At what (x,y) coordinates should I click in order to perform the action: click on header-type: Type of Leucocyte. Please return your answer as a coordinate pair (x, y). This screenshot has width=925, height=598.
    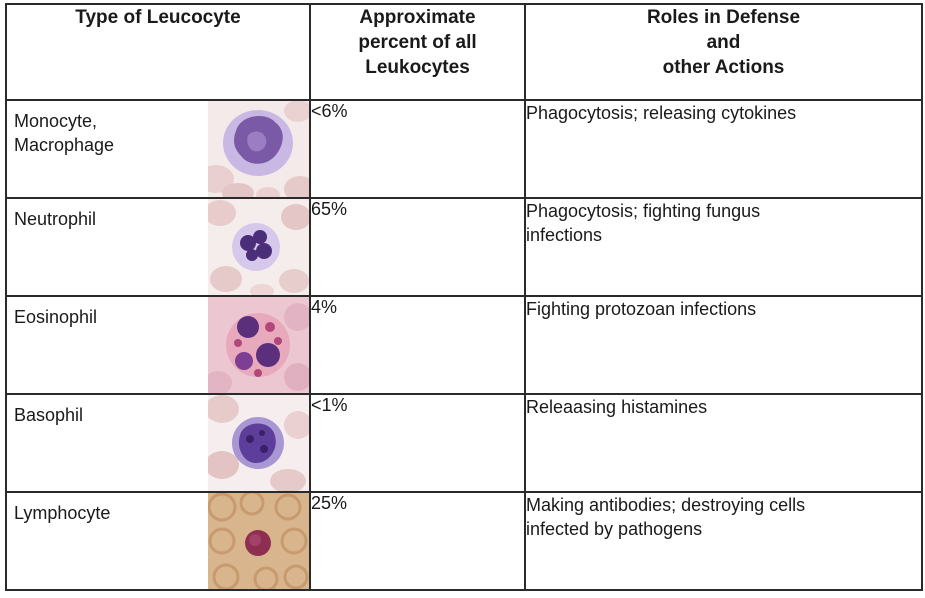
    Looking at the image, I should click on (158, 52).